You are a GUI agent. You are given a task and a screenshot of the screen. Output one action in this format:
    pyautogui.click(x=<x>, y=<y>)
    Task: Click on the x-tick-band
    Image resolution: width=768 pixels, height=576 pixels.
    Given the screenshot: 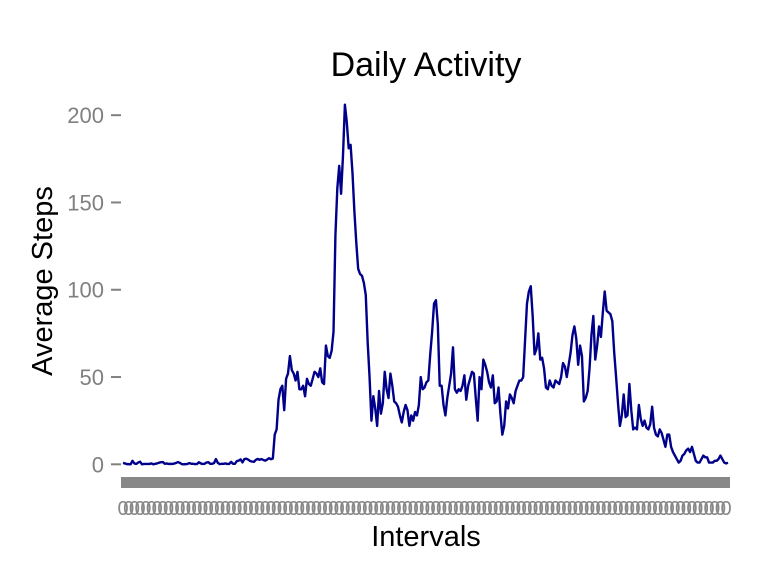 What is the action you would take?
    pyautogui.click(x=425, y=482)
    